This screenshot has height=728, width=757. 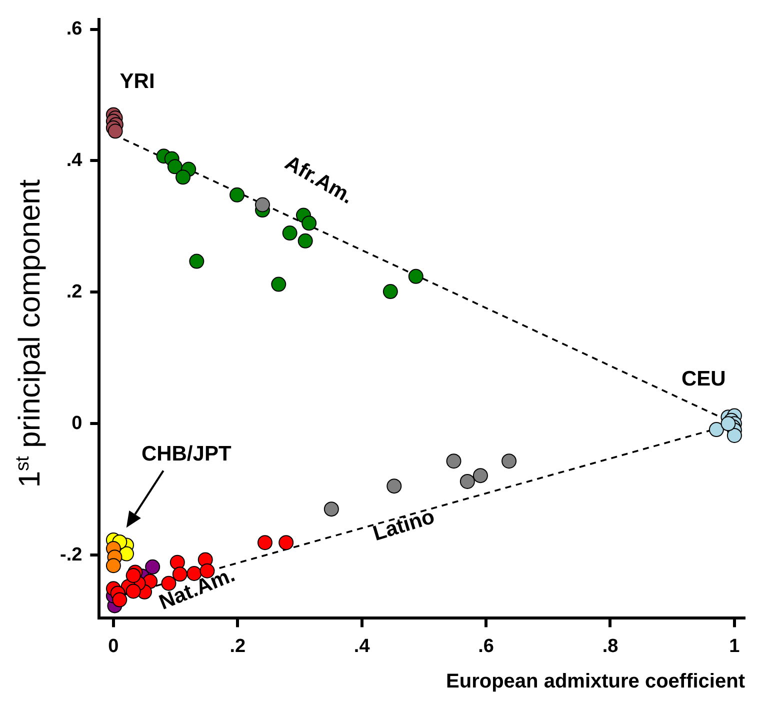 I want to click on y-tick-label: -.2, so click(x=71, y=555).